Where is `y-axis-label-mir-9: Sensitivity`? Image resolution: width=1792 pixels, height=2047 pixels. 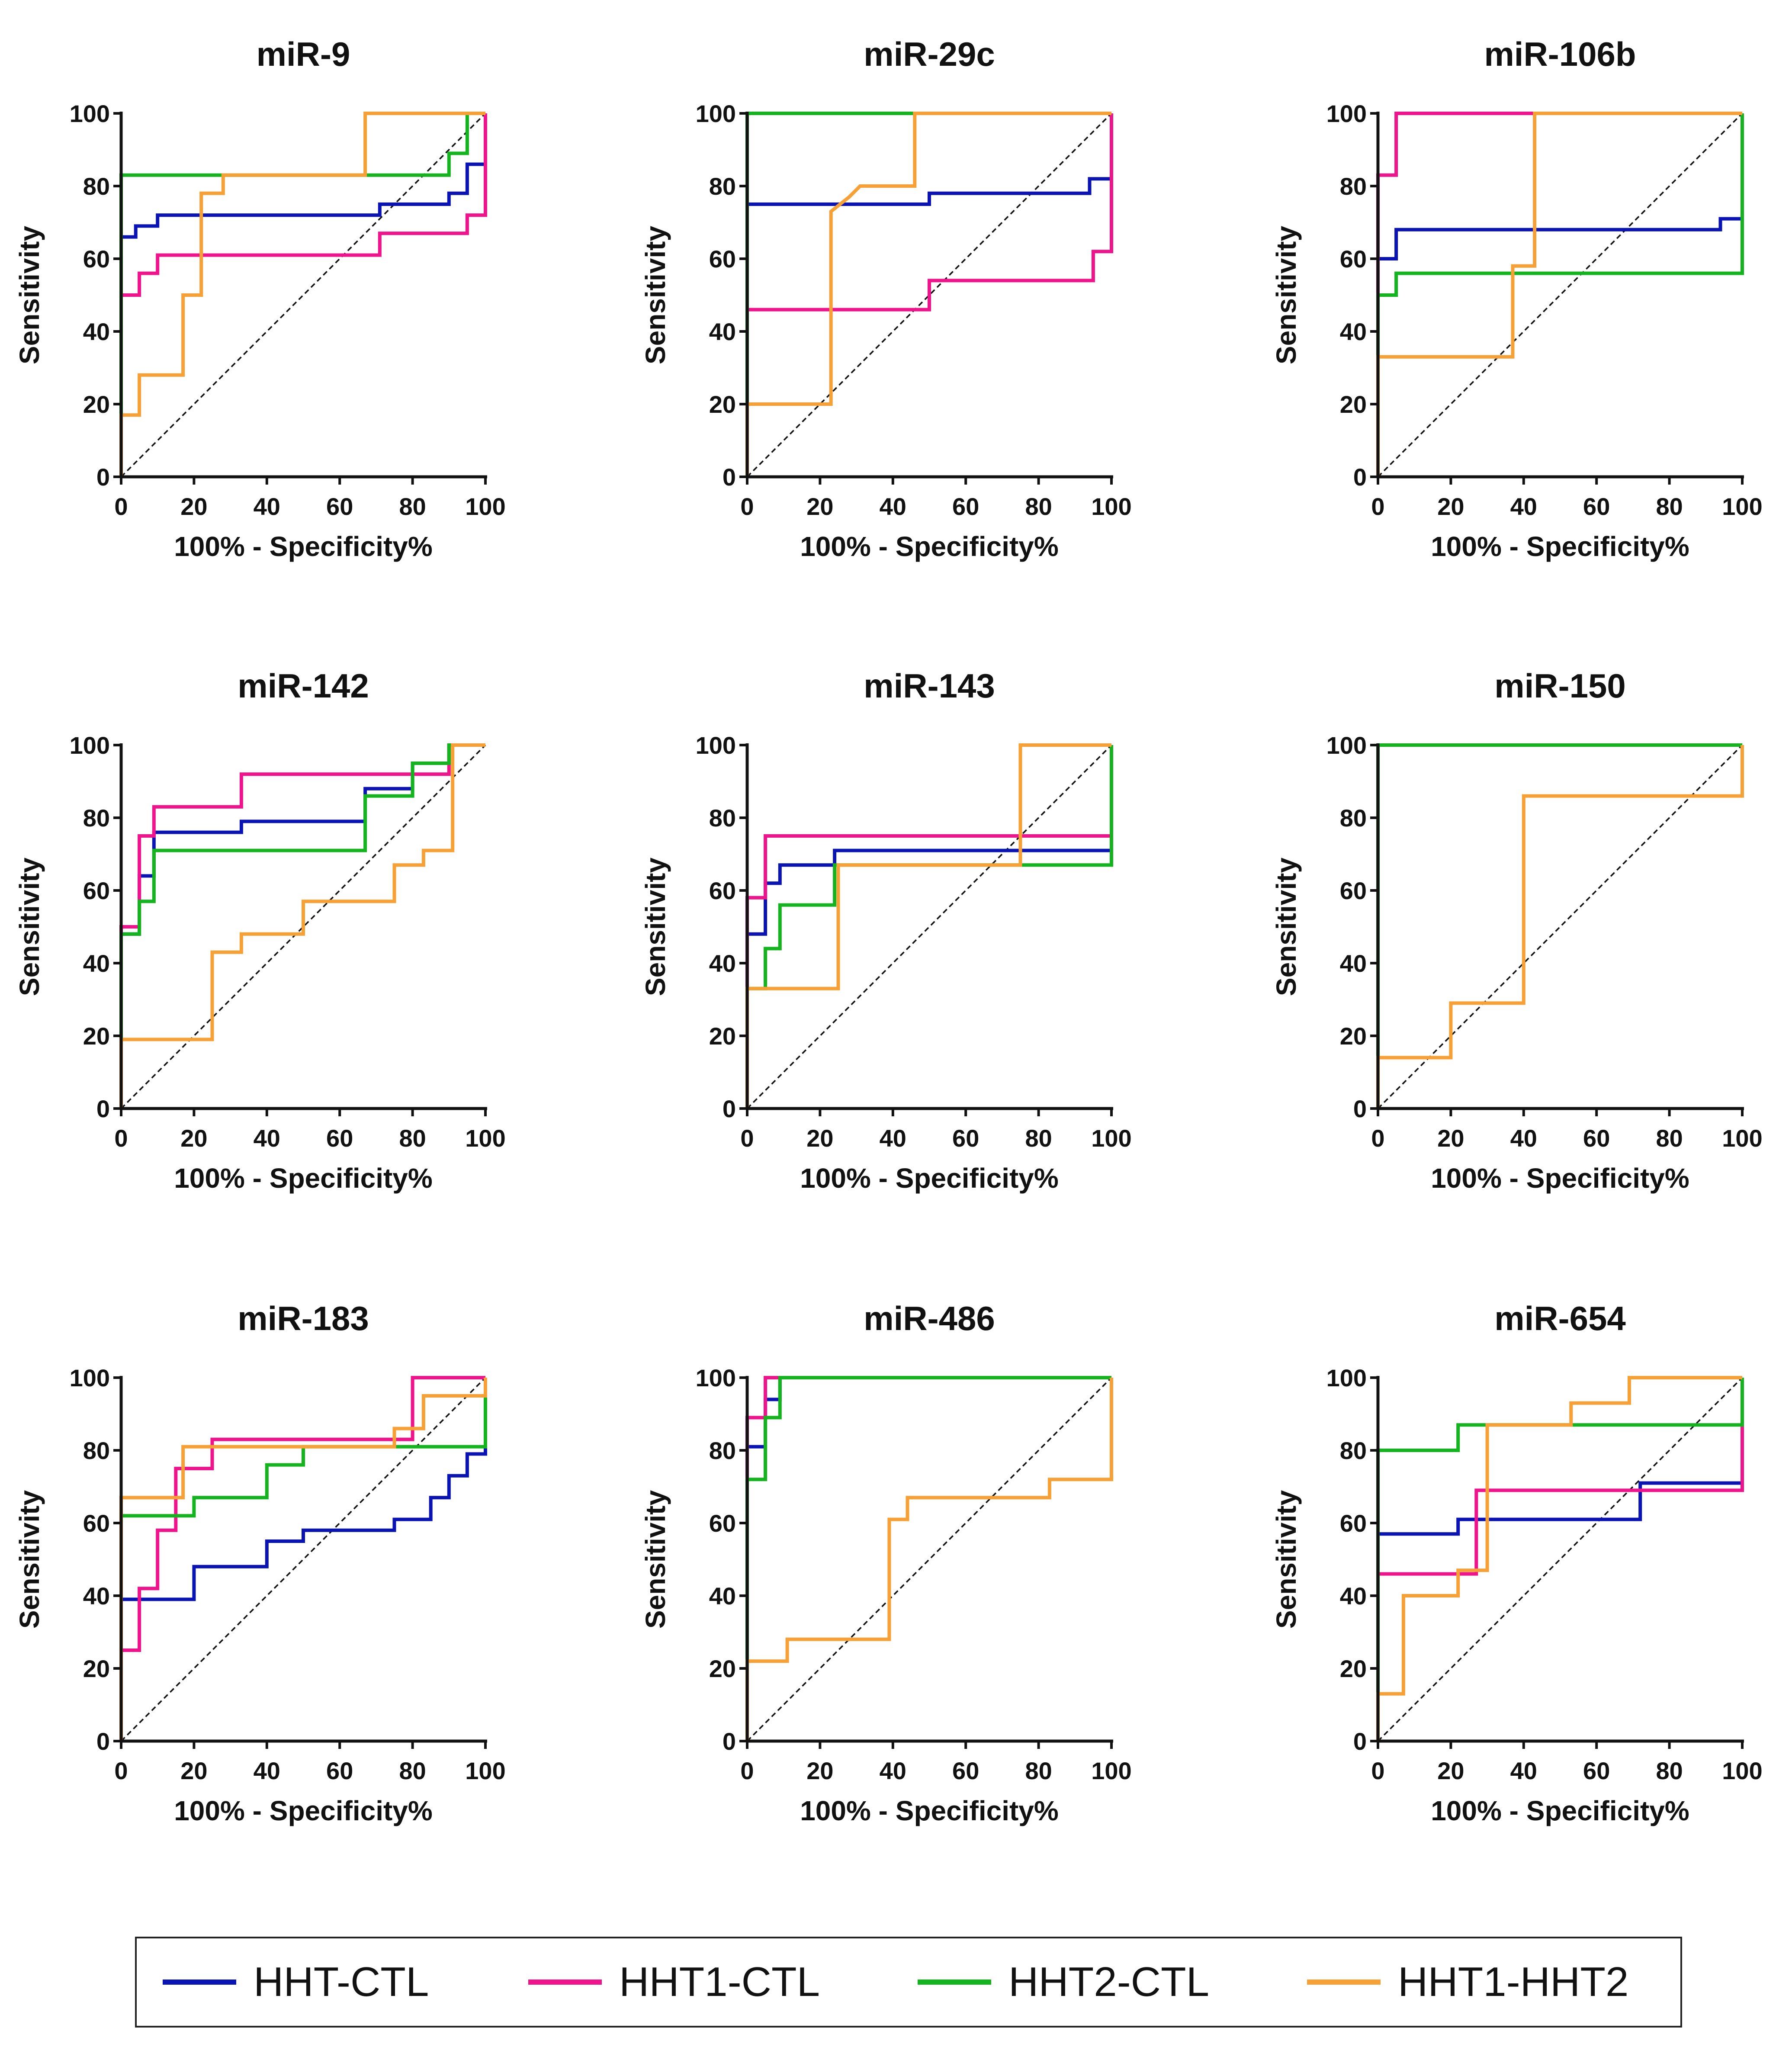
y-axis-label-mir-9: Sensitivity is located at coordinates (29, 295).